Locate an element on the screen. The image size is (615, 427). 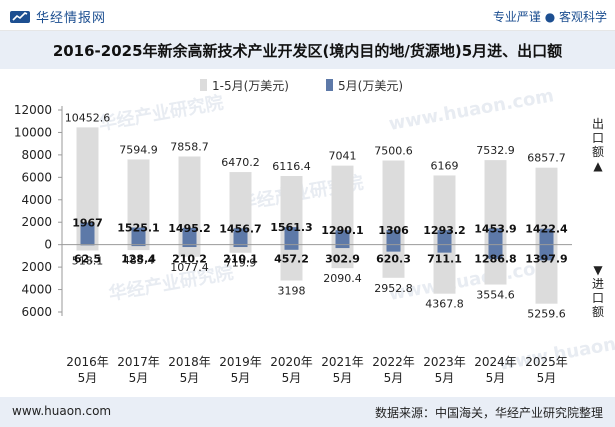
data-label-month-import: 210.2 is located at coordinates (189, 259).